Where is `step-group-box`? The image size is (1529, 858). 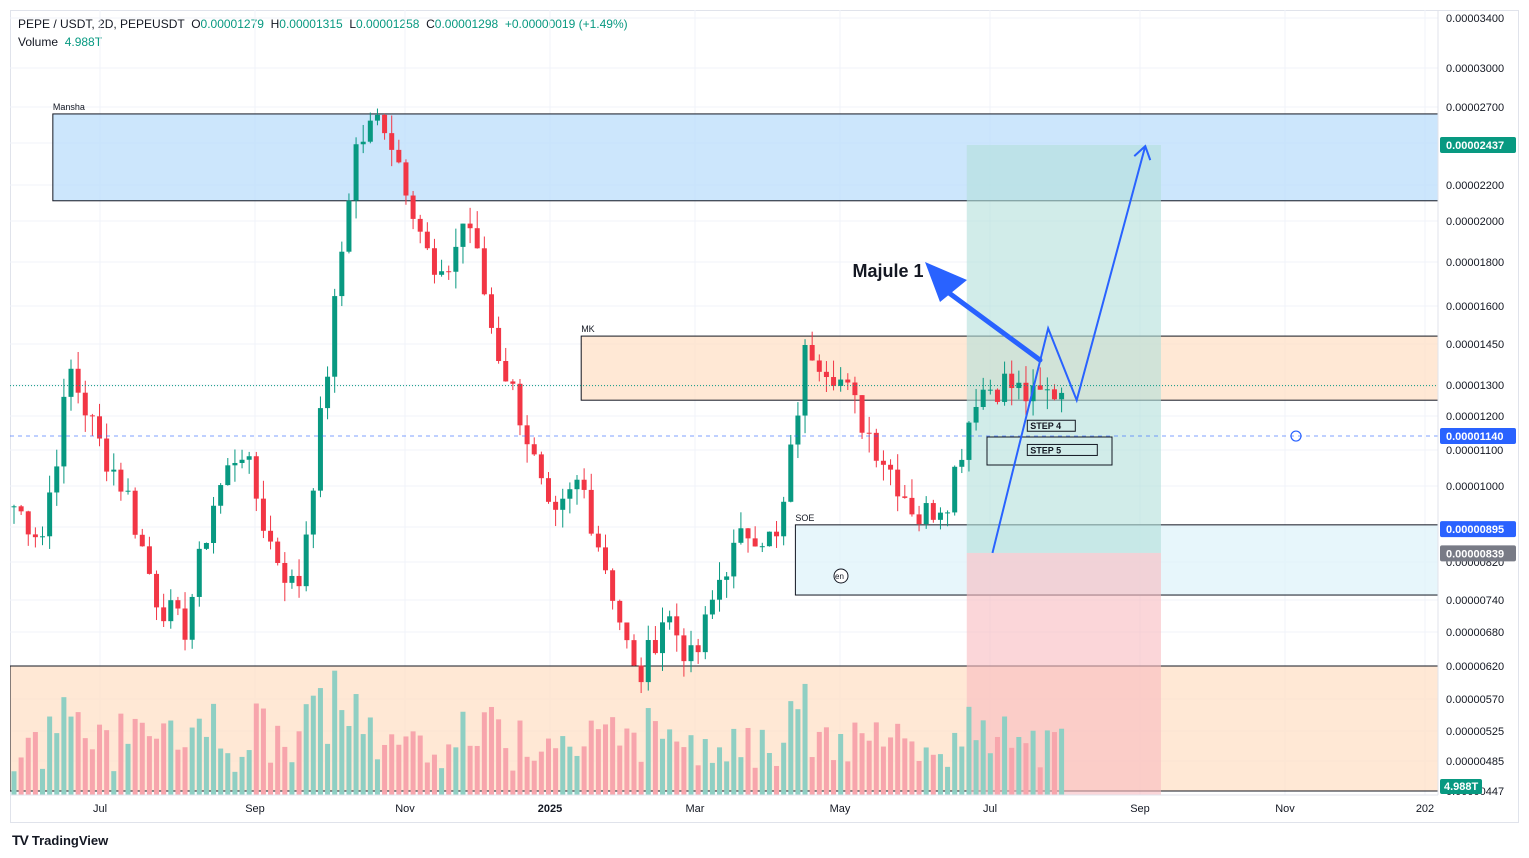 step-group-box is located at coordinates (1049, 451).